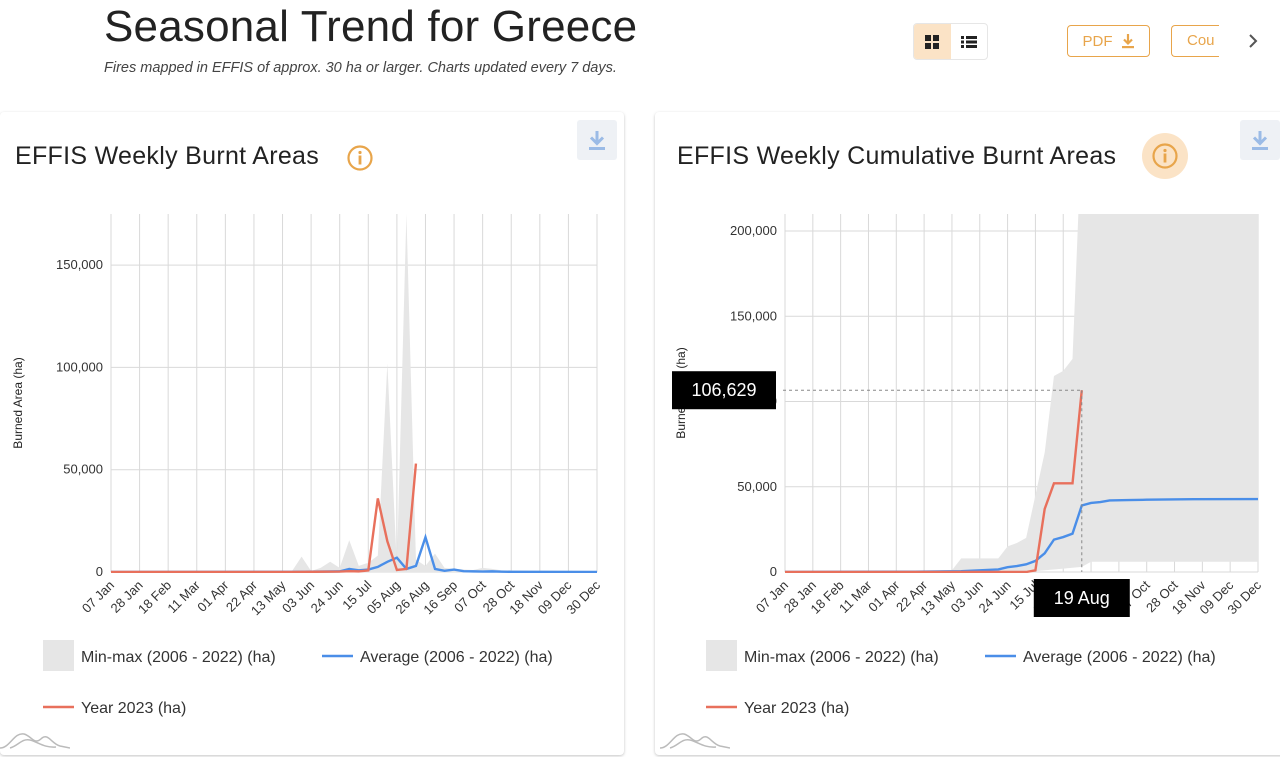 This screenshot has height=757, width=1280. What do you see at coordinates (1253, 41) in the screenshot?
I see `chevron-right-icon` at bounding box center [1253, 41].